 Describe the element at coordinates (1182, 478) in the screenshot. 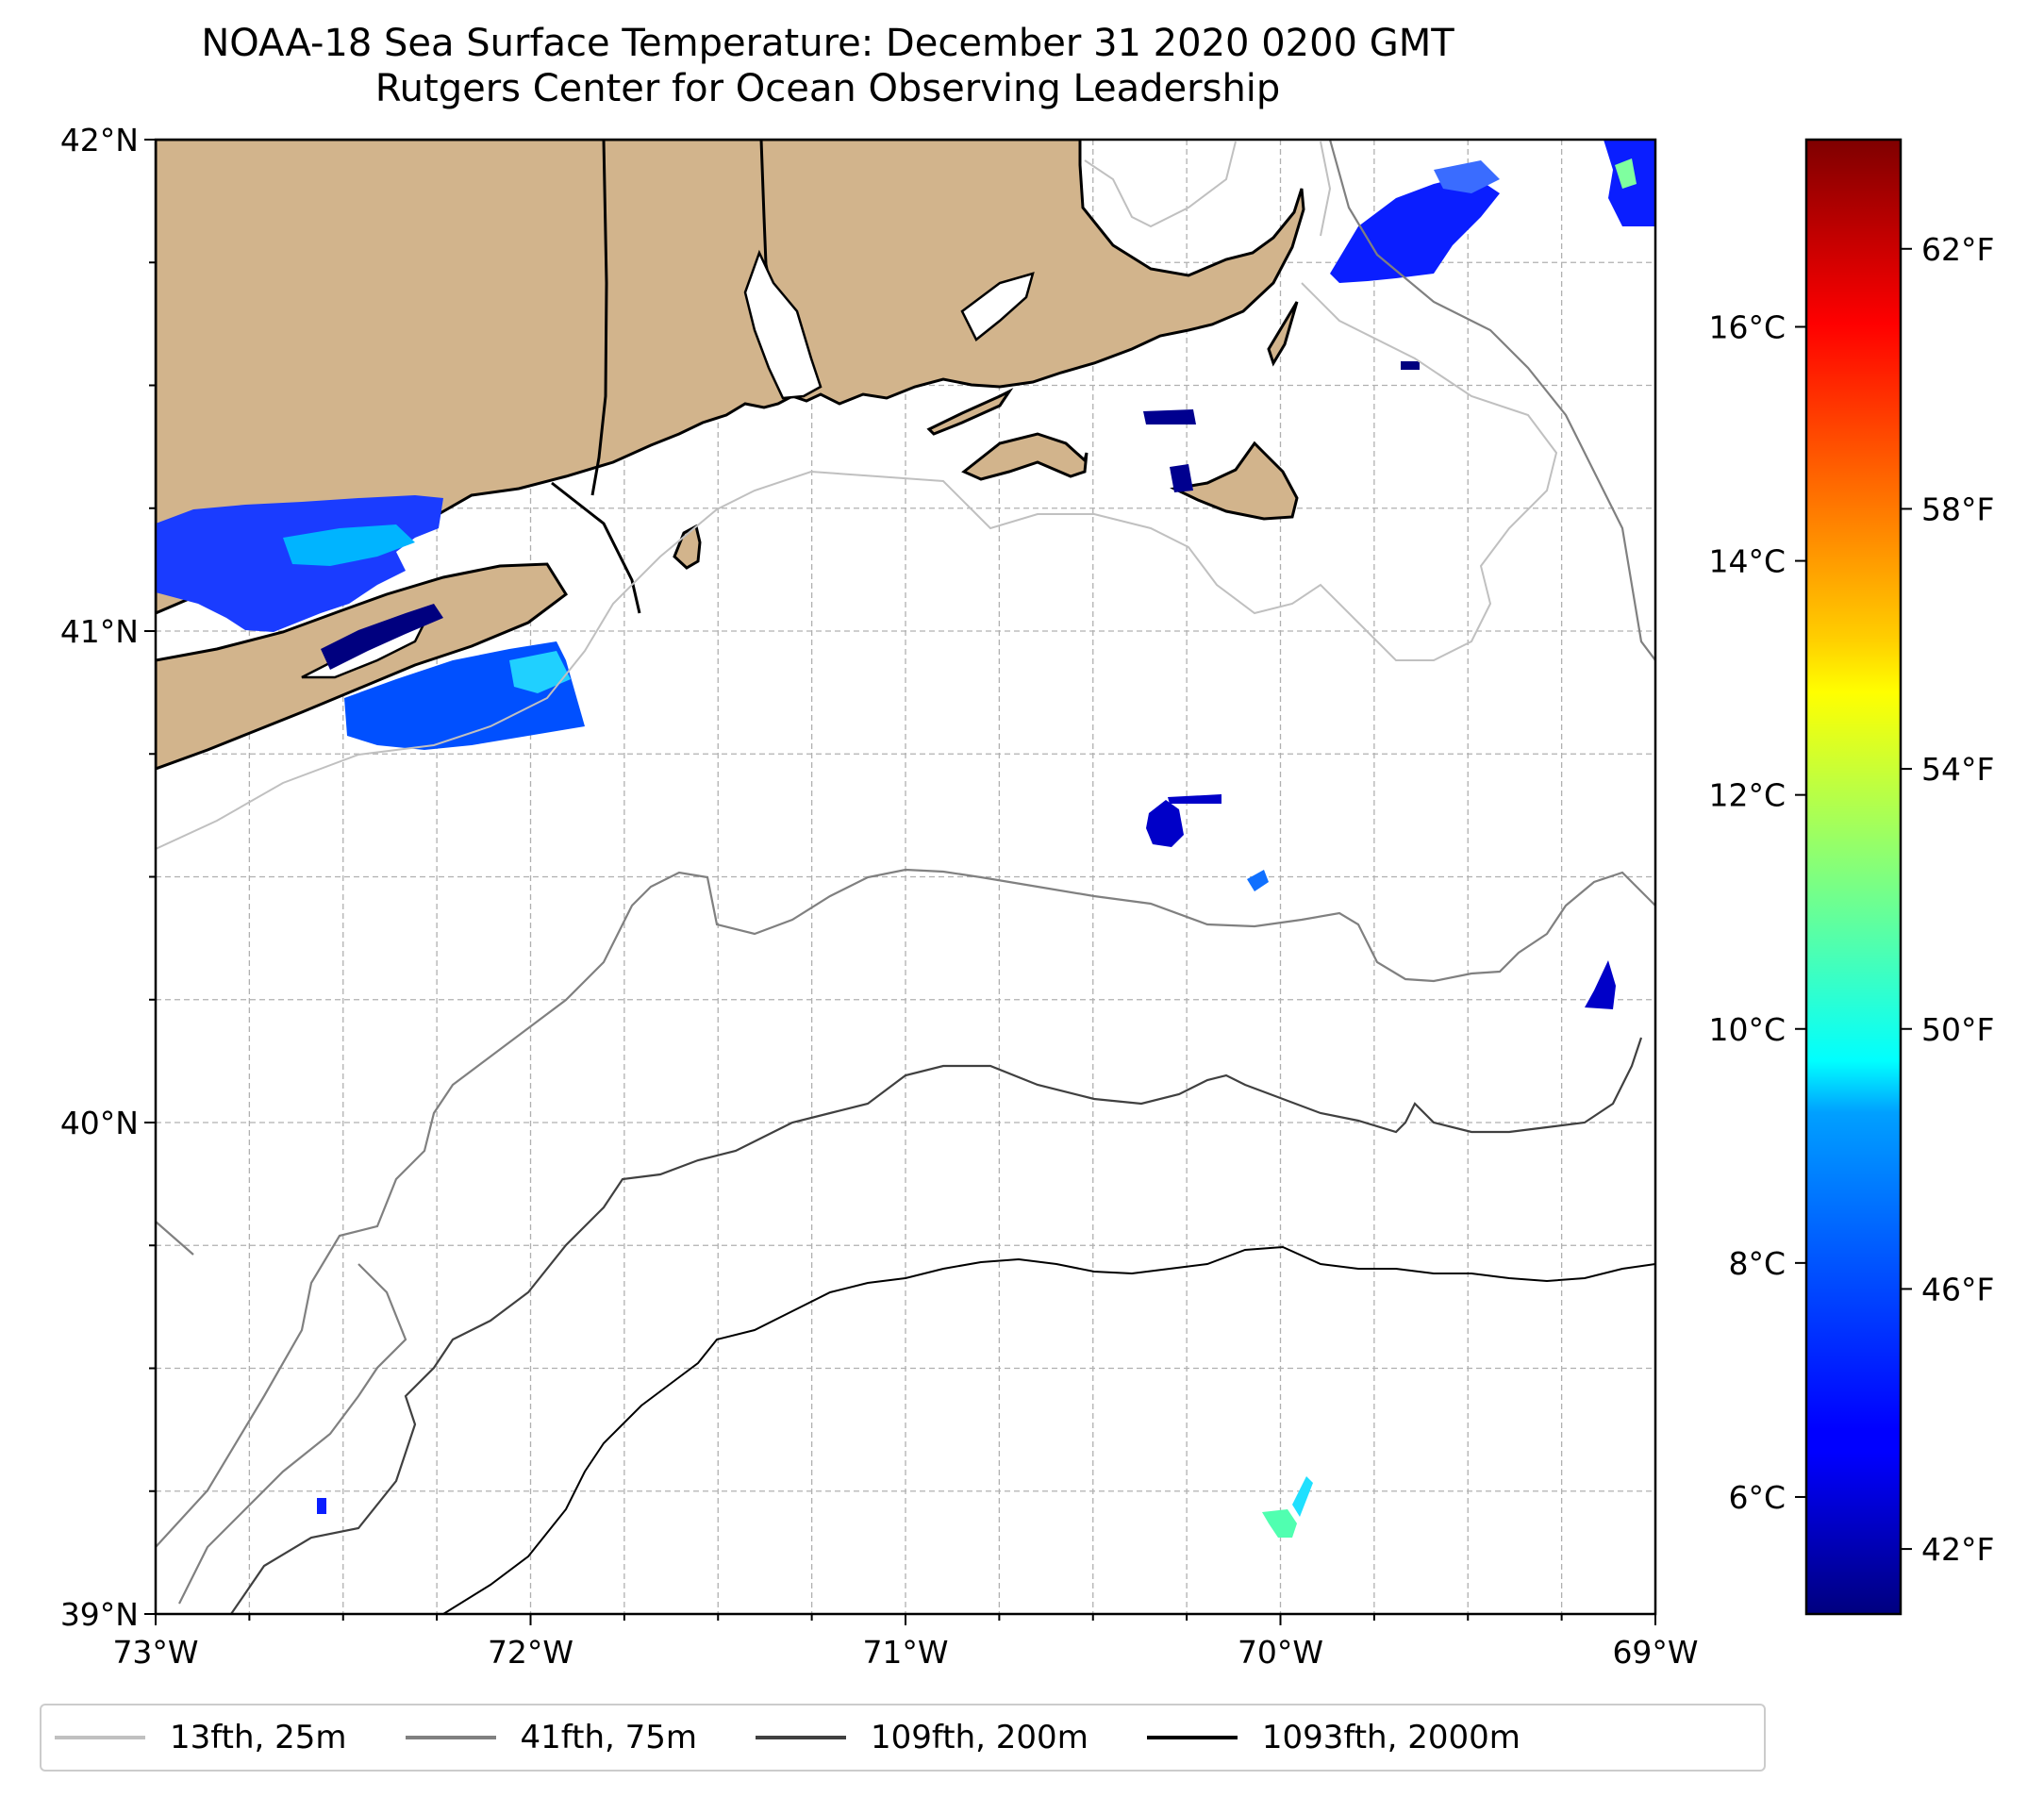

I see `sst-patch-nantucket-west` at that location.